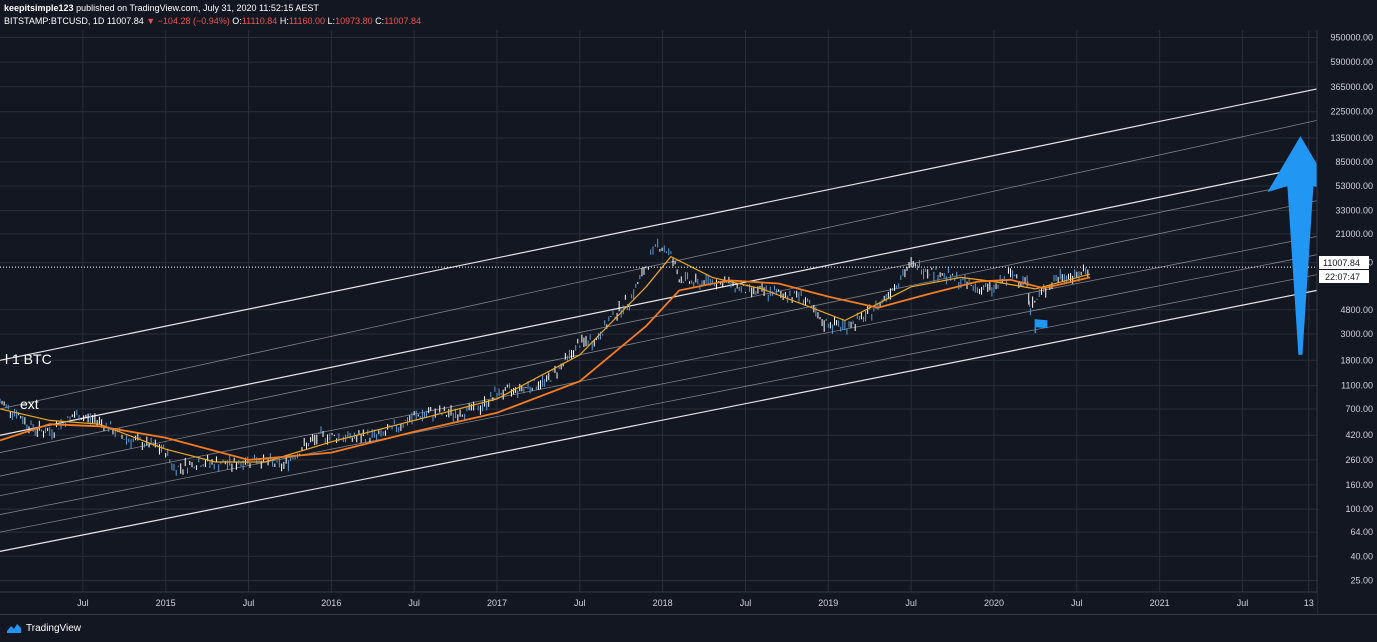 The height and width of the screenshot is (642, 1377). What do you see at coordinates (54, 21) in the screenshot?
I see `symbol-label: BITSTAMP:BTCUSD, 1D` at bounding box center [54, 21].